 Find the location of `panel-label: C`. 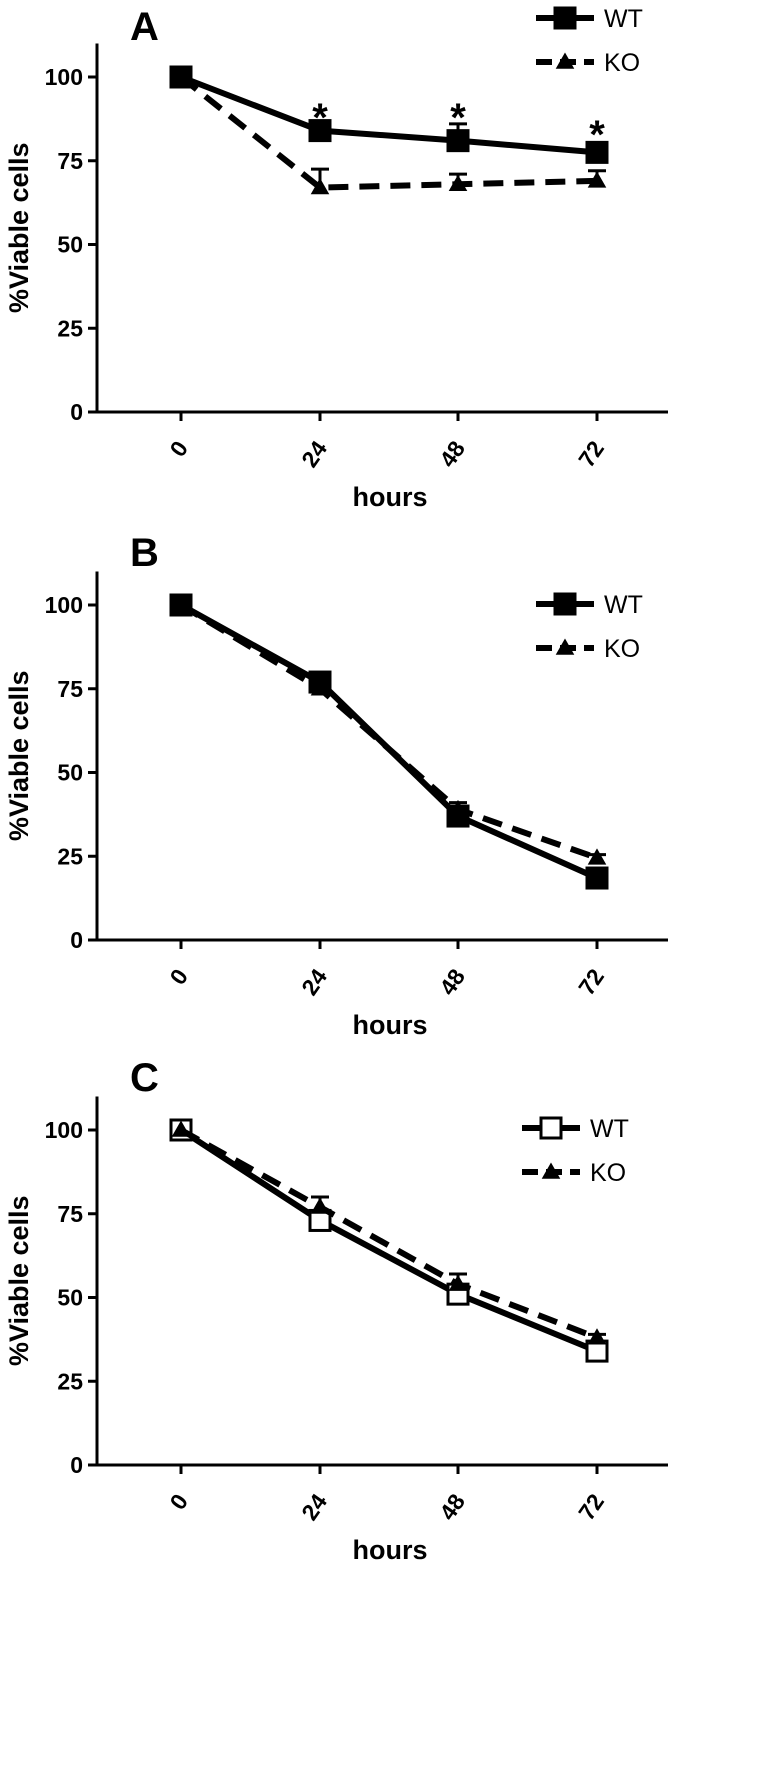

panel-label: C is located at coordinates (144, 1078).